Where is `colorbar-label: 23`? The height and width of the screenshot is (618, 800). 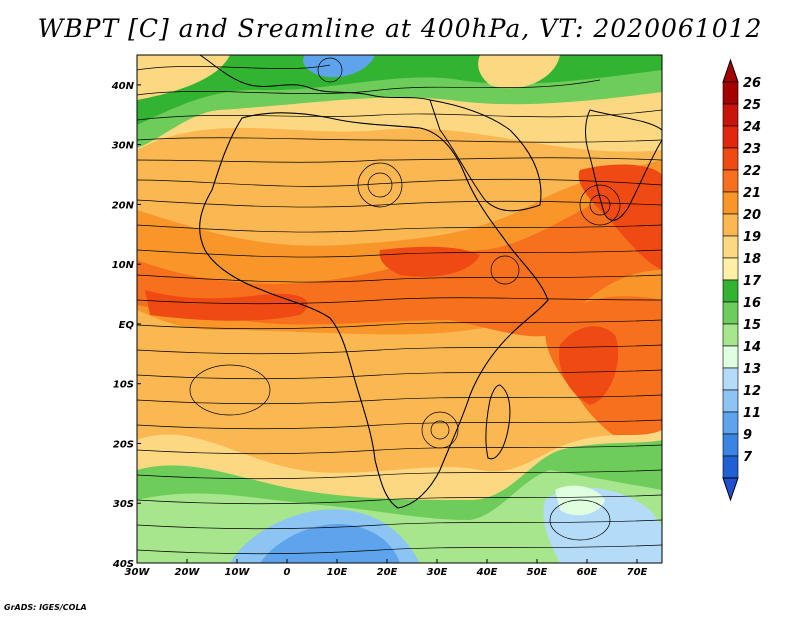 colorbar-label: 23 is located at coordinates (752, 149).